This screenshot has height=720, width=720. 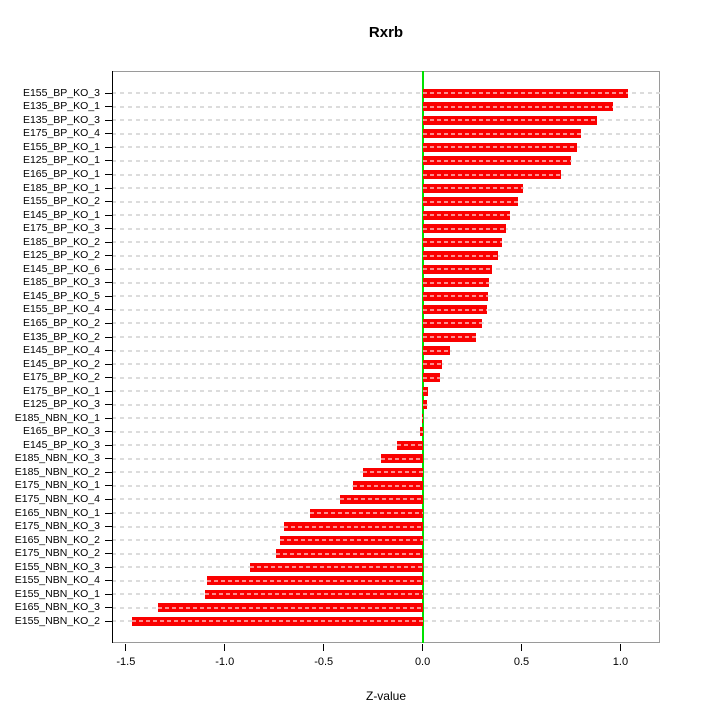 I want to click on y-tick-label: E185_BP_KO_3, so click(x=61, y=282).